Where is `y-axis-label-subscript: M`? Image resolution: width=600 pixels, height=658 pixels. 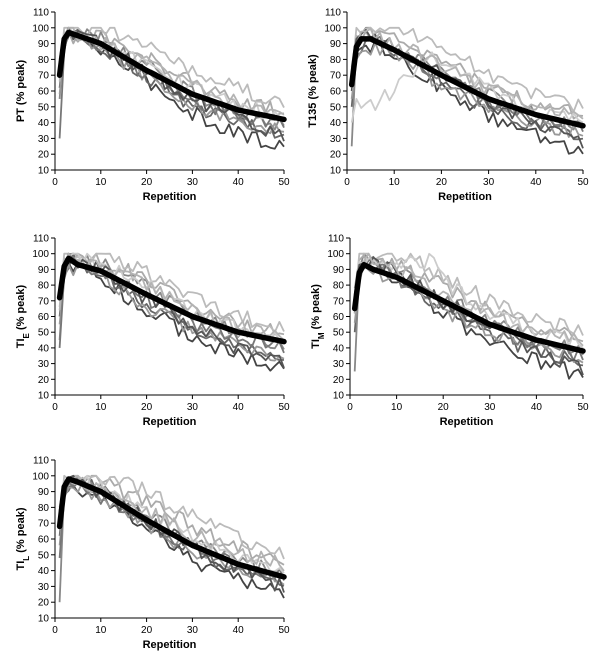 y-axis-label-subscript: M is located at coordinates (321, 335).